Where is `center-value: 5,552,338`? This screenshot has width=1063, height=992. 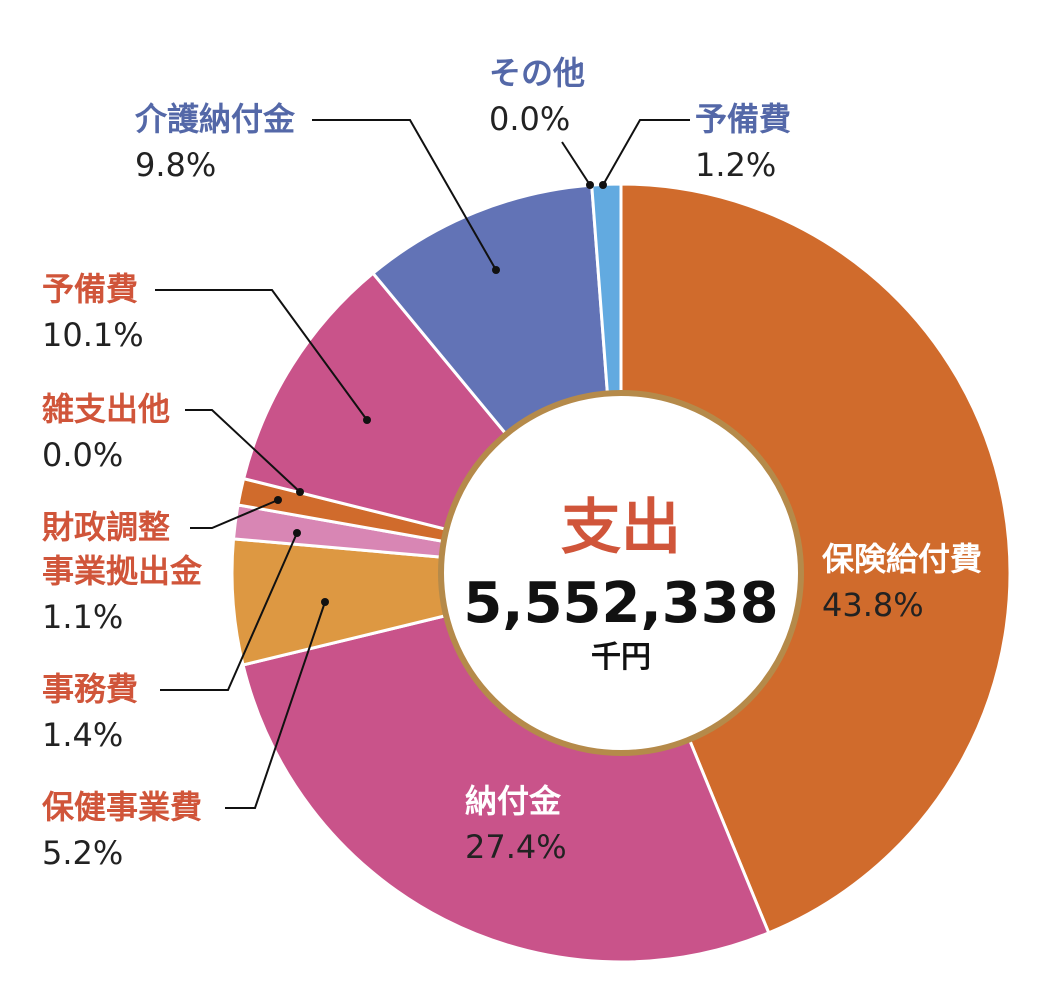
center-value: 5,552,338 is located at coordinates (620, 603).